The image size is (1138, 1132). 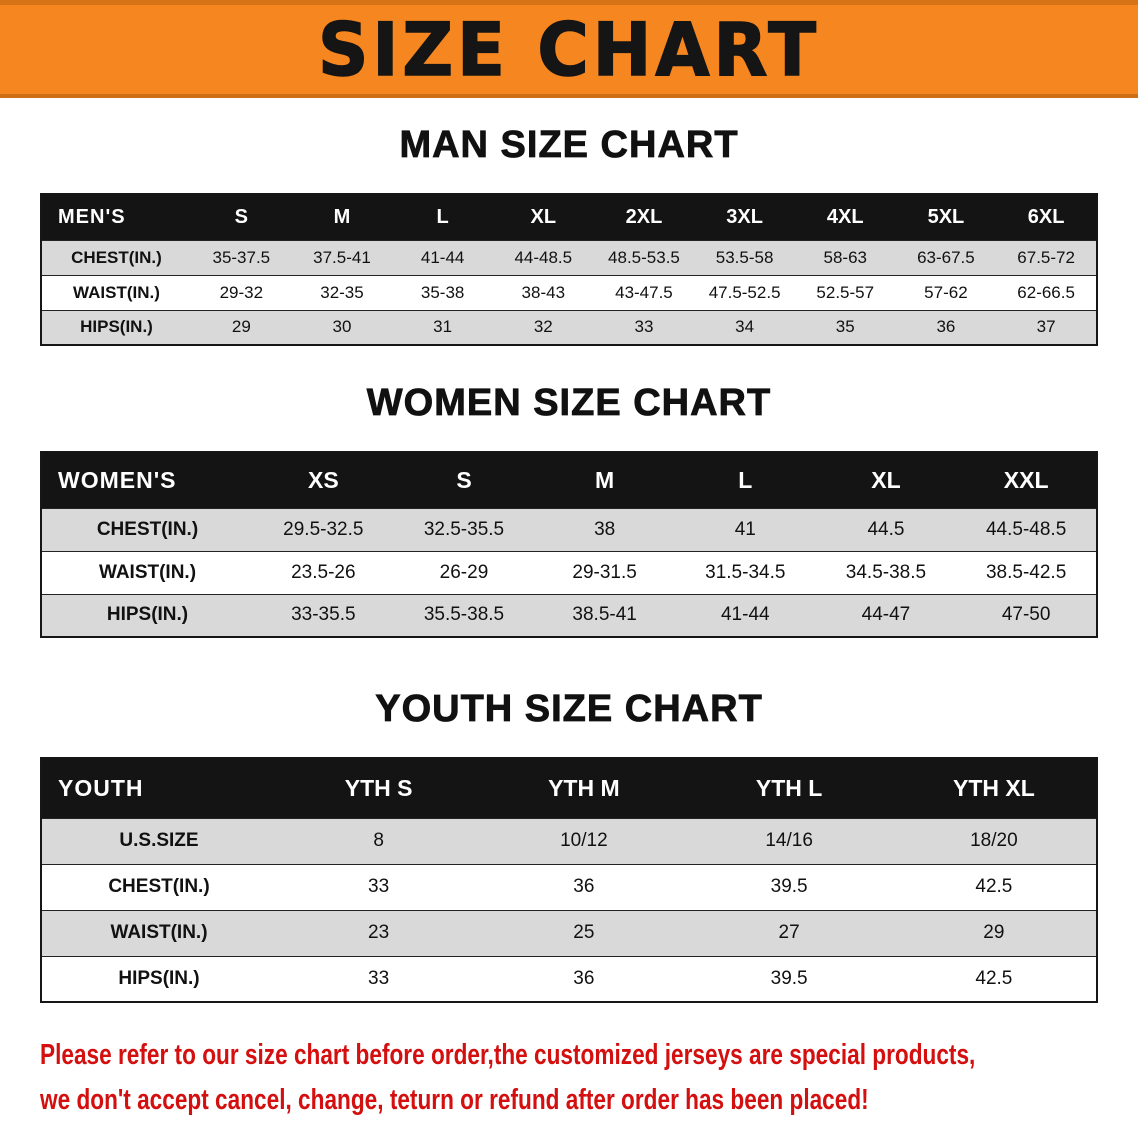 What do you see at coordinates (644, 216) in the screenshot?
I see `column-header: 2XL` at bounding box center [644, 216].